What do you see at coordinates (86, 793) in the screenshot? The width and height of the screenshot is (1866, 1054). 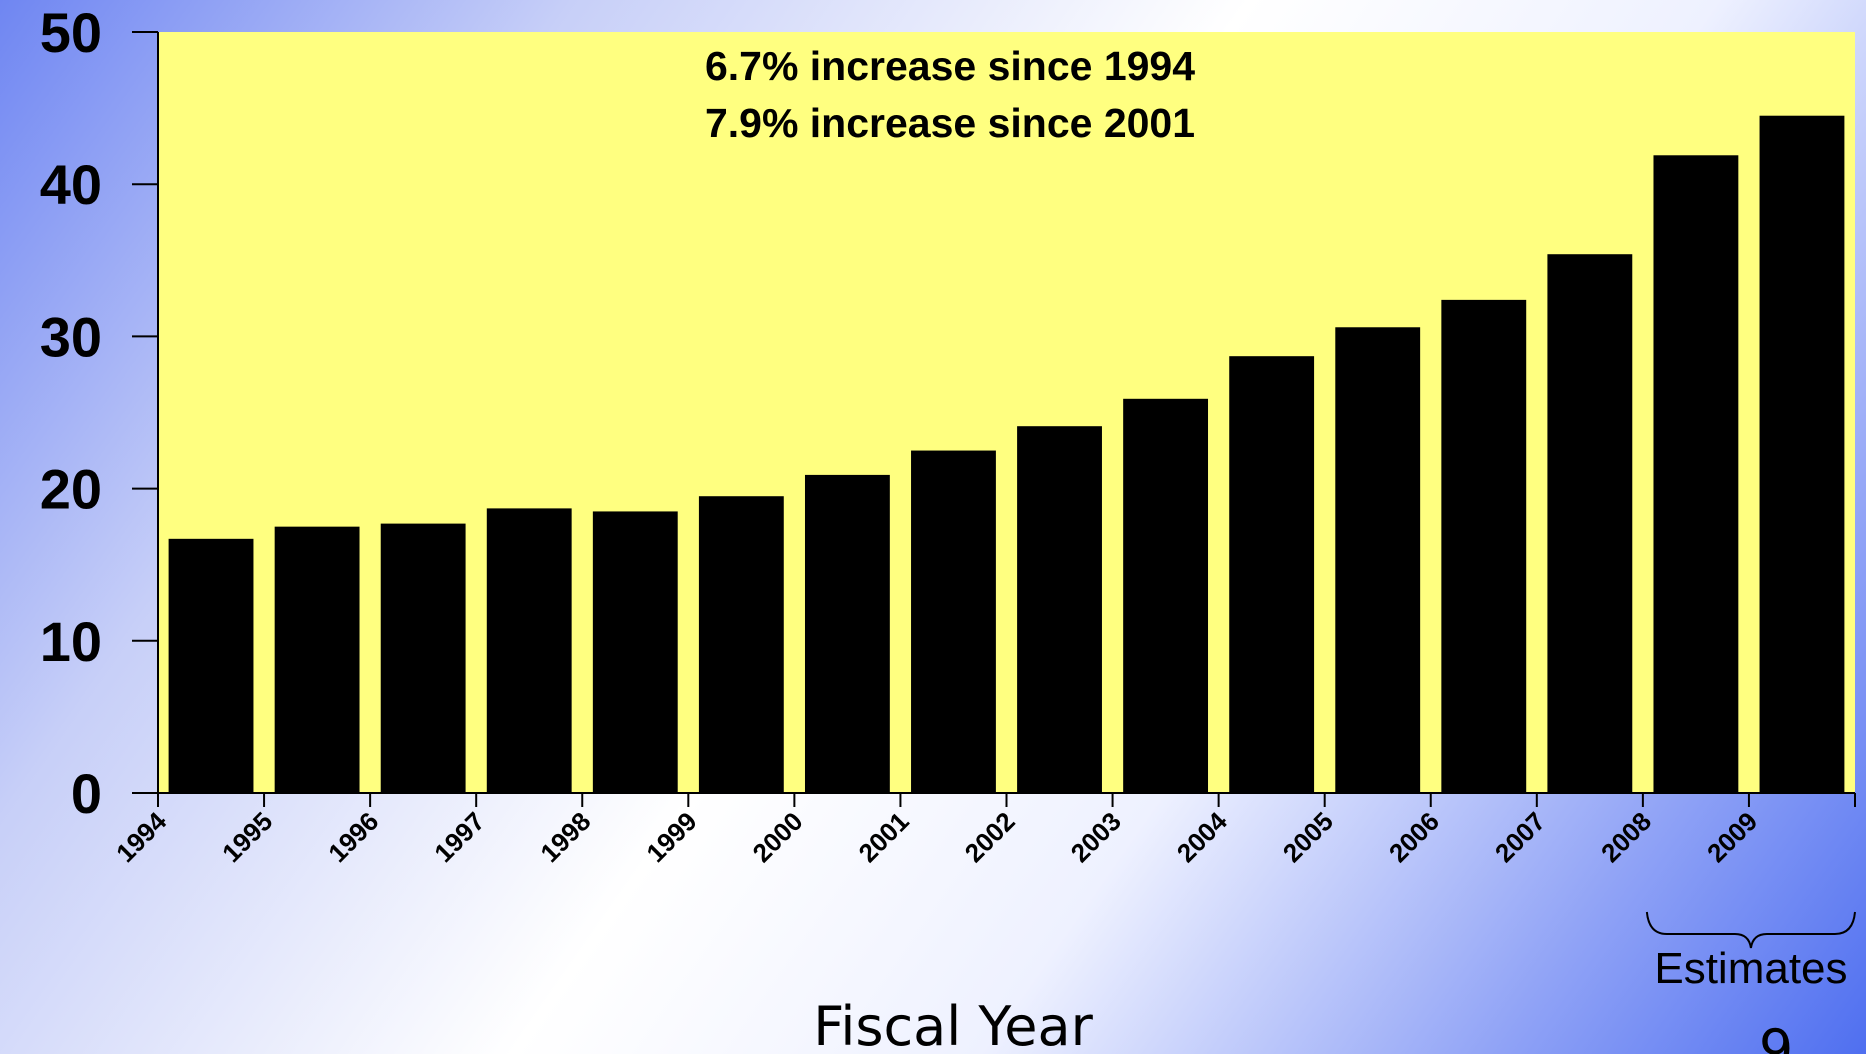 I see `y-tick-label-0: 0` at bounding box center [86, 793].